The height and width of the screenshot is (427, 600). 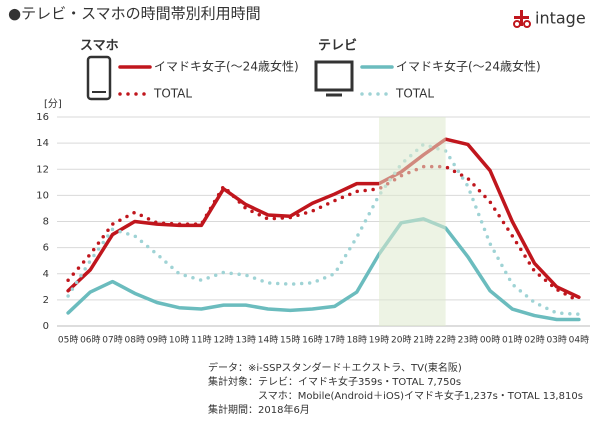 I want to click on chart-title: ●テレビ・スマホの時間帯別利用時間, so click(x=134, y=14).